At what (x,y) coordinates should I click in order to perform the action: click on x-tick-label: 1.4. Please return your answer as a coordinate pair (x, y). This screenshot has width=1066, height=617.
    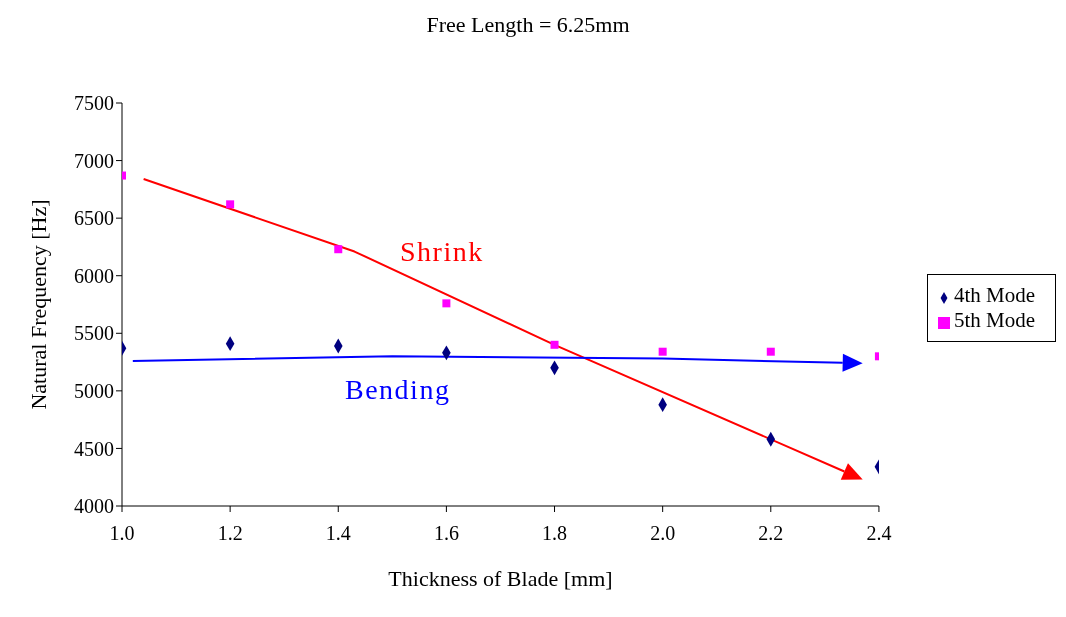
    Looking at the image, I should click on (338, 533).